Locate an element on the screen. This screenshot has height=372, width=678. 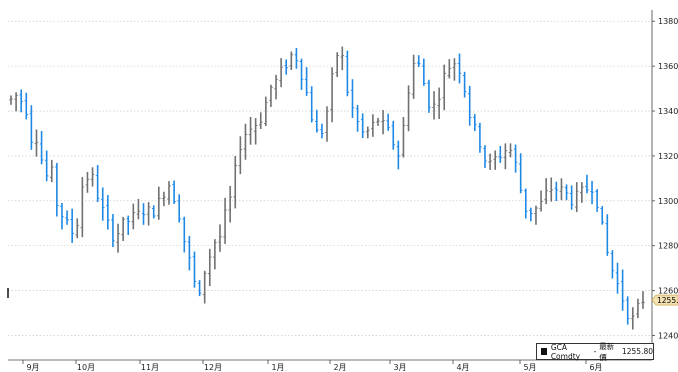
x-tick-label: 11月 is located at coordinates (150, 367).